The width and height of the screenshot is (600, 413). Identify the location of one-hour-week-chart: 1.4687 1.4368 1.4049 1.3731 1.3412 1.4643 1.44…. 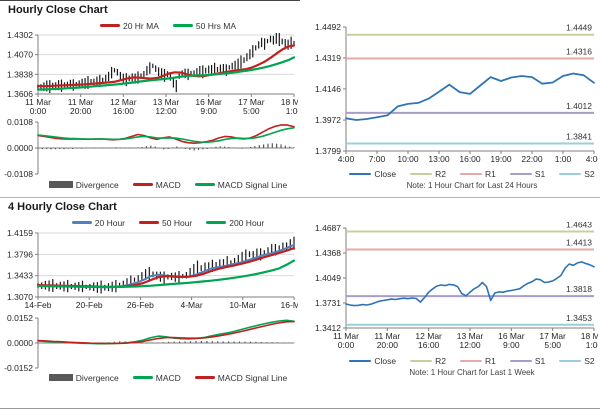
(456, 286).